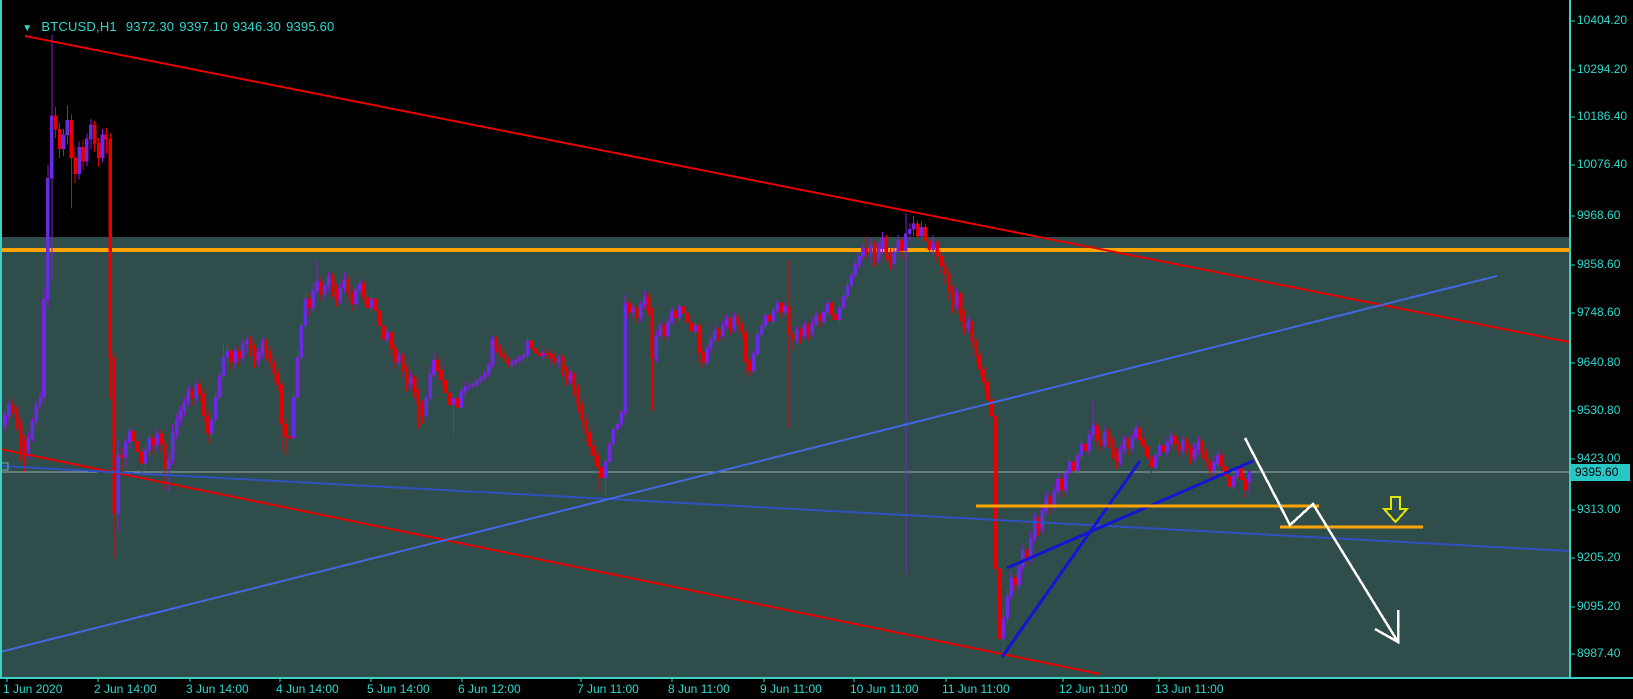 The height and width of the screenshot is (699, 1633). What do you see at coordinates (27, 28) in the screenshot?
I see `symbol-dropdown-icon: ▼` at bounding box center [27, 28].